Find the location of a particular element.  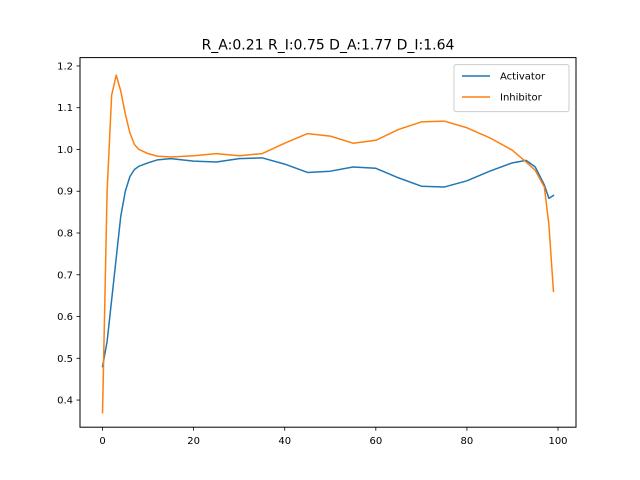

y-tick-label: 1.1 is located at coordinates (65, 108).